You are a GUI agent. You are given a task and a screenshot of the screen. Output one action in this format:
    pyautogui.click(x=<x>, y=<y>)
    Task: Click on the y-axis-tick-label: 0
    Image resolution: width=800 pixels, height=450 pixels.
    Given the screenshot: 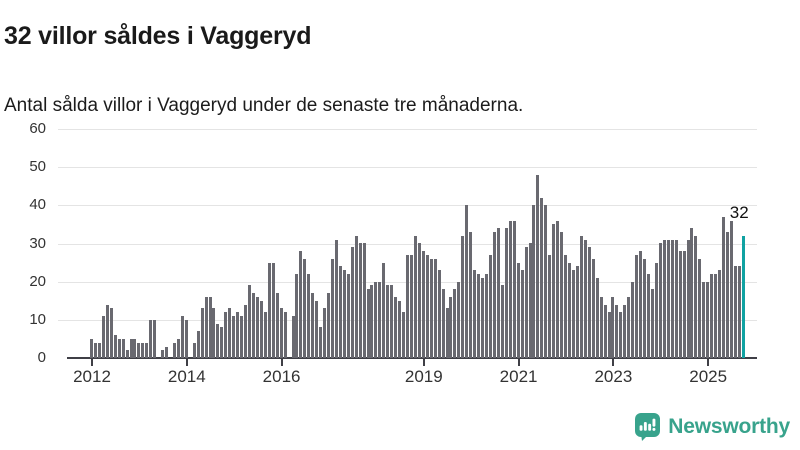 What is the action you would take?
    pyautogui.click(x=41, y=357)
    